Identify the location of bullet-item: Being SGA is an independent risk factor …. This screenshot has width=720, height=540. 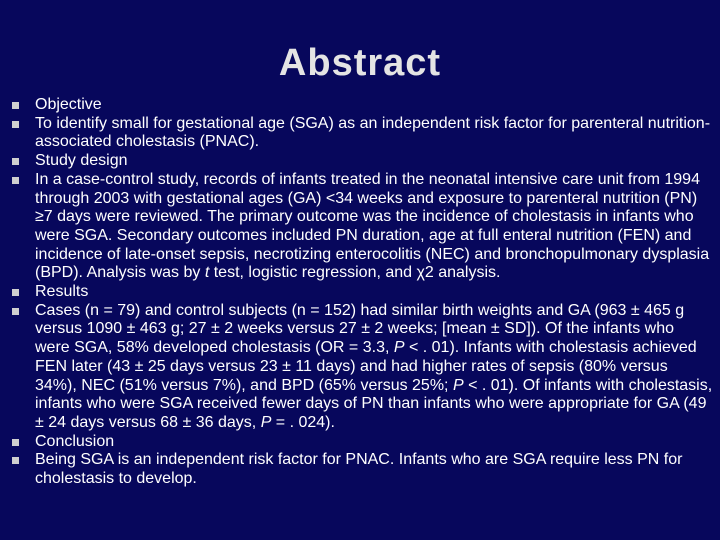
(362, 469).